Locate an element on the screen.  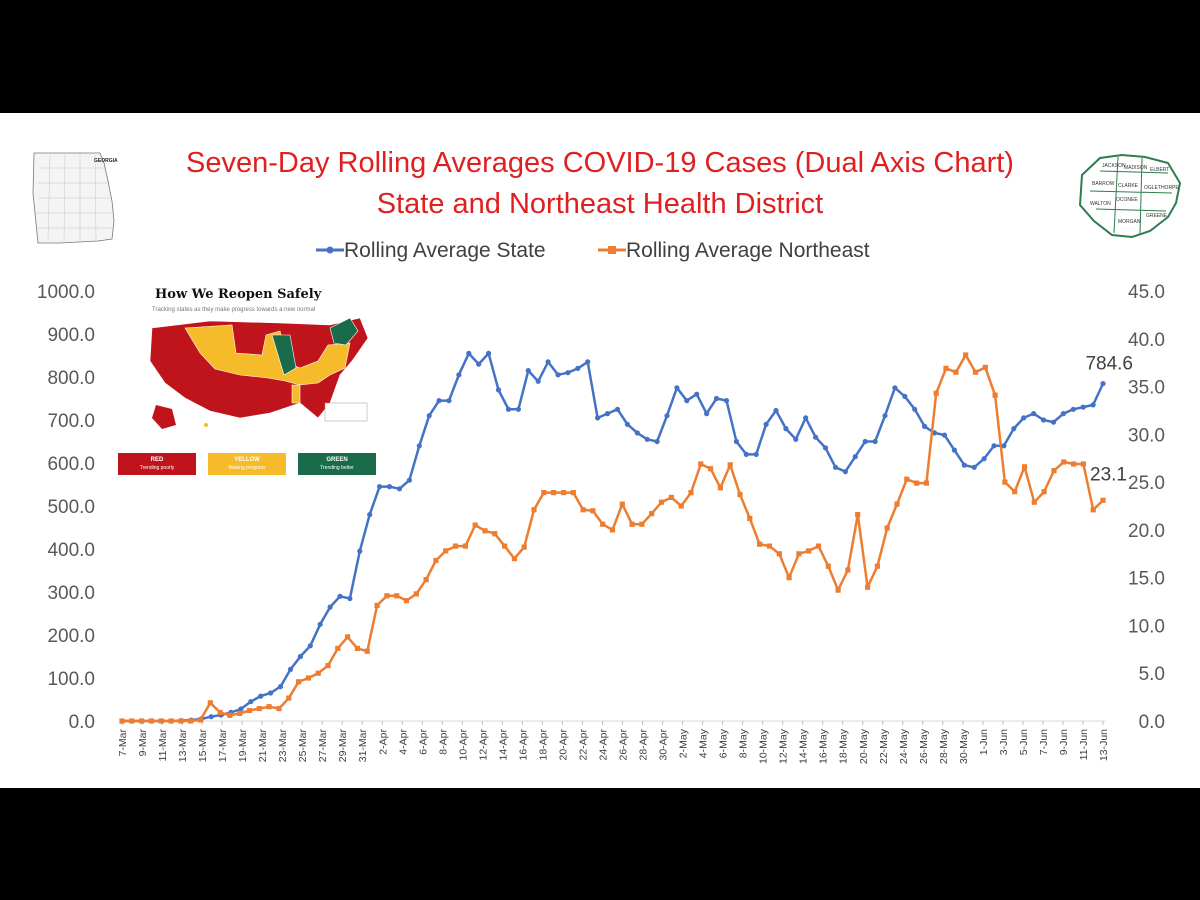
usa-map is located at coordinates (259, 373).